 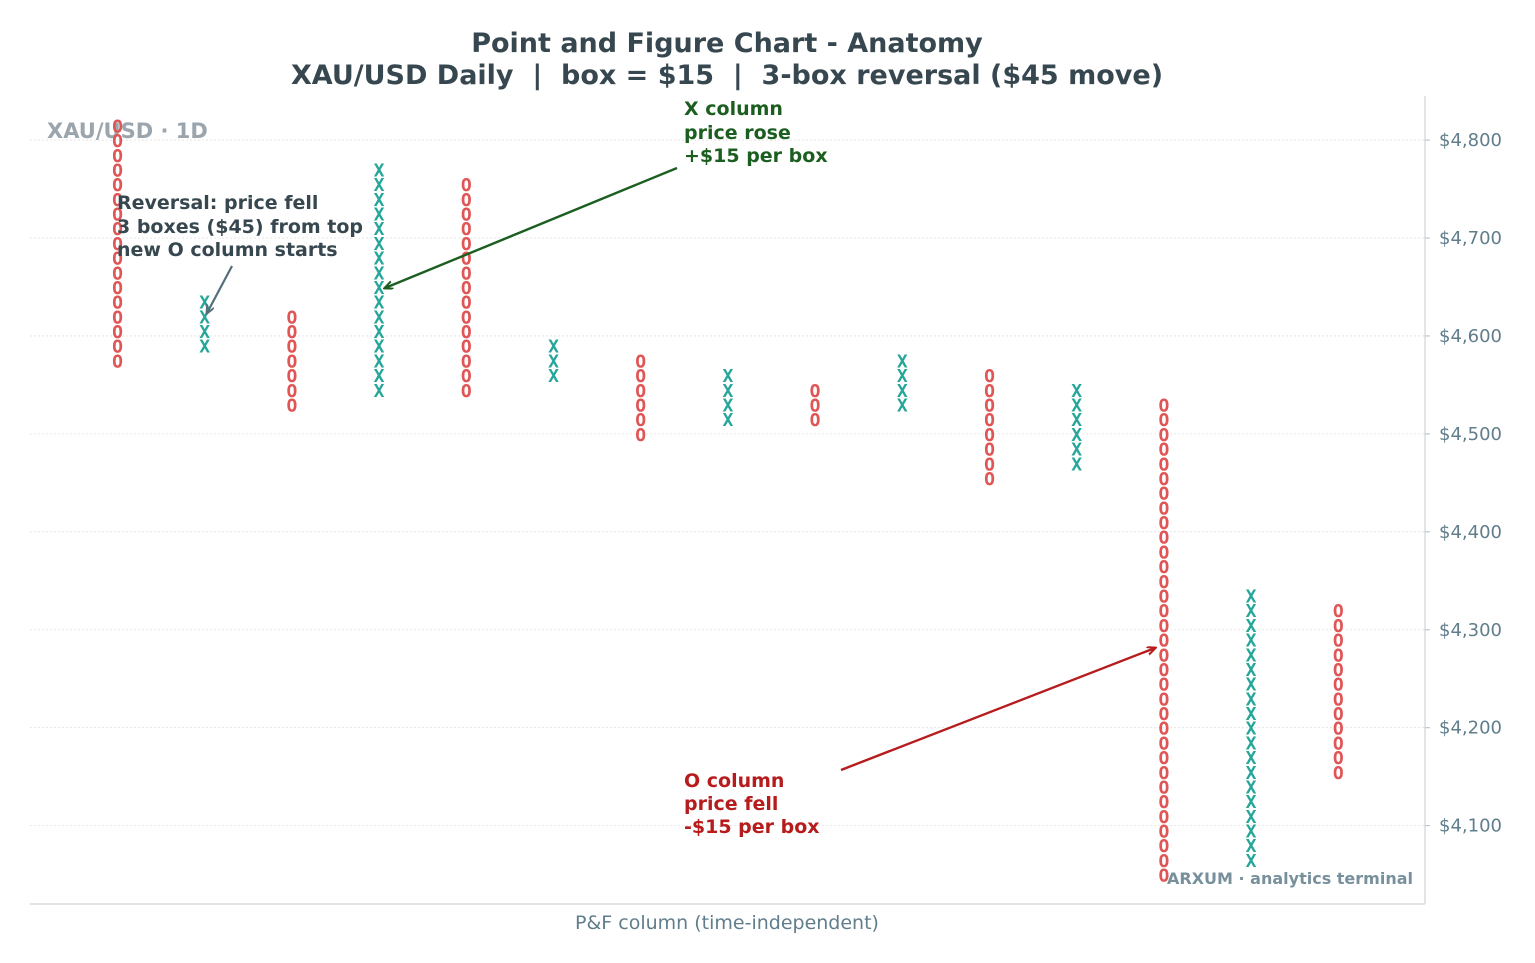 What do you see at coordinates (1470, 434) in the screenshot?
I see `y-tick-label: $4,500` at bounding box center [1470, 434].